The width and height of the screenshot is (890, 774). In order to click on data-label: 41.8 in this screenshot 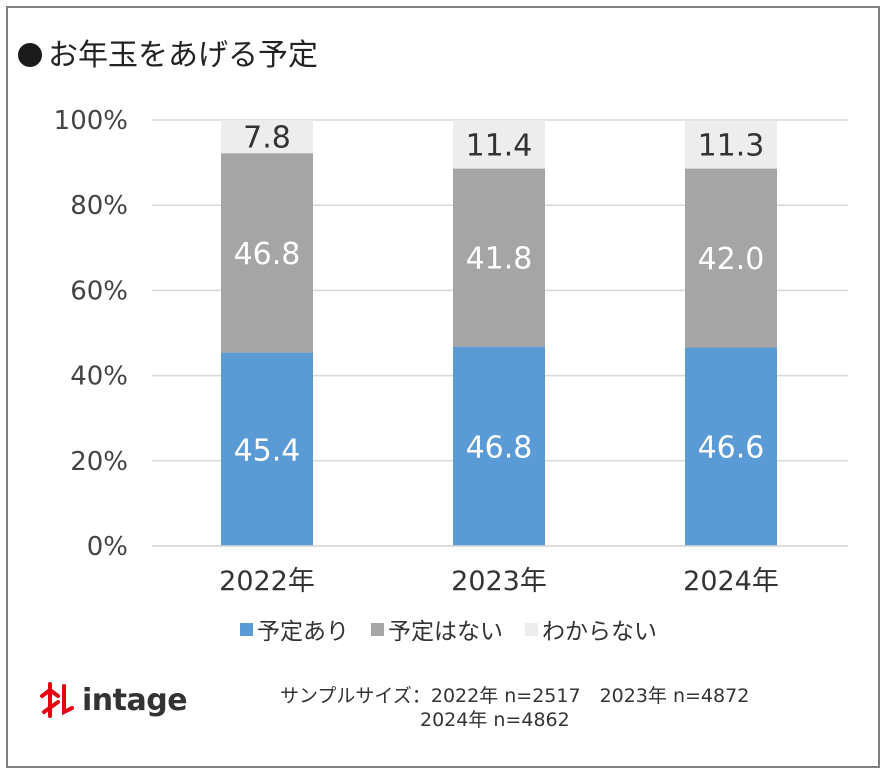, I will do `click(499, 259)`.